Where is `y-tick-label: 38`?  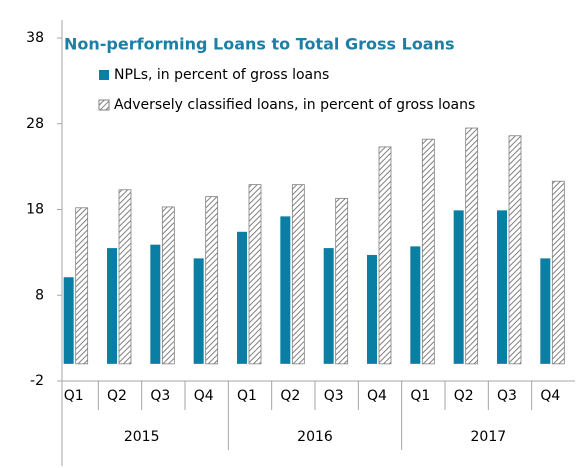
y-tick-label: 38 is located at coordinates (35, 38).